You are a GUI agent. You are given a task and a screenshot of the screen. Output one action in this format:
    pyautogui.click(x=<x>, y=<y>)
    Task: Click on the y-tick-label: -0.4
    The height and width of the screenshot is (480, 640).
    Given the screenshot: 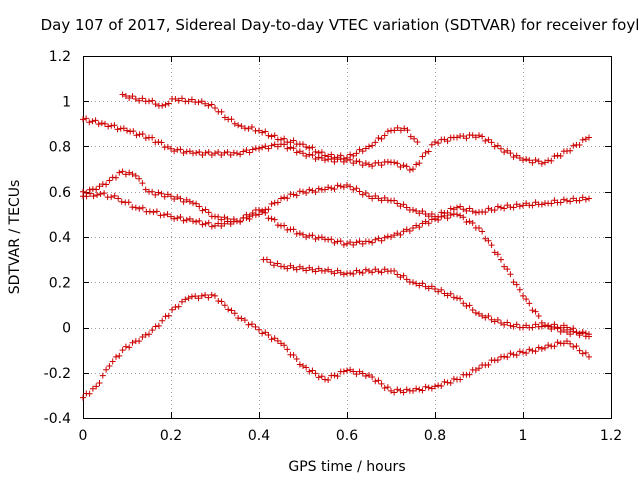 What is the action you would take?
    pyautogui.click(x=57, y=419)
    